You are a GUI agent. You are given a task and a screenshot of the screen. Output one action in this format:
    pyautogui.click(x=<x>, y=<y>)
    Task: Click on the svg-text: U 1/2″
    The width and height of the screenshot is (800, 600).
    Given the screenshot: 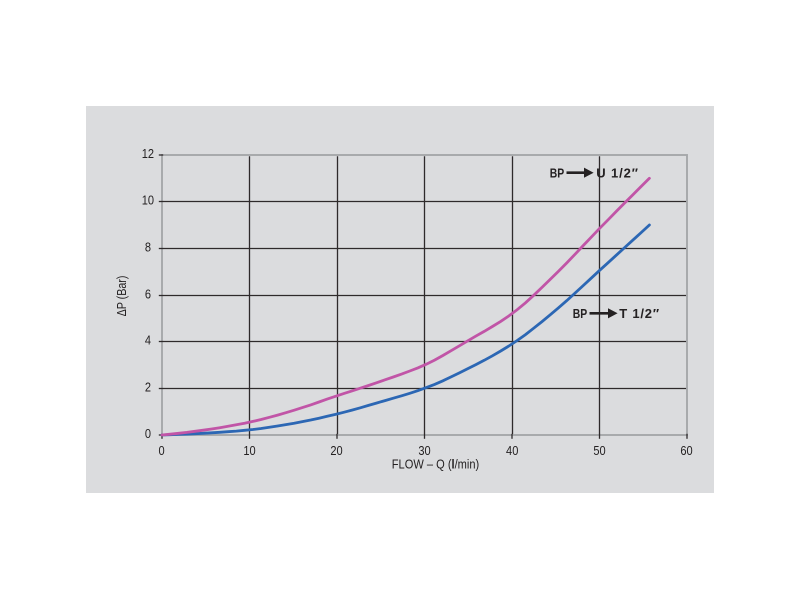 What is the action you would take?
    pyautogui.click(x=617, y=173)
    